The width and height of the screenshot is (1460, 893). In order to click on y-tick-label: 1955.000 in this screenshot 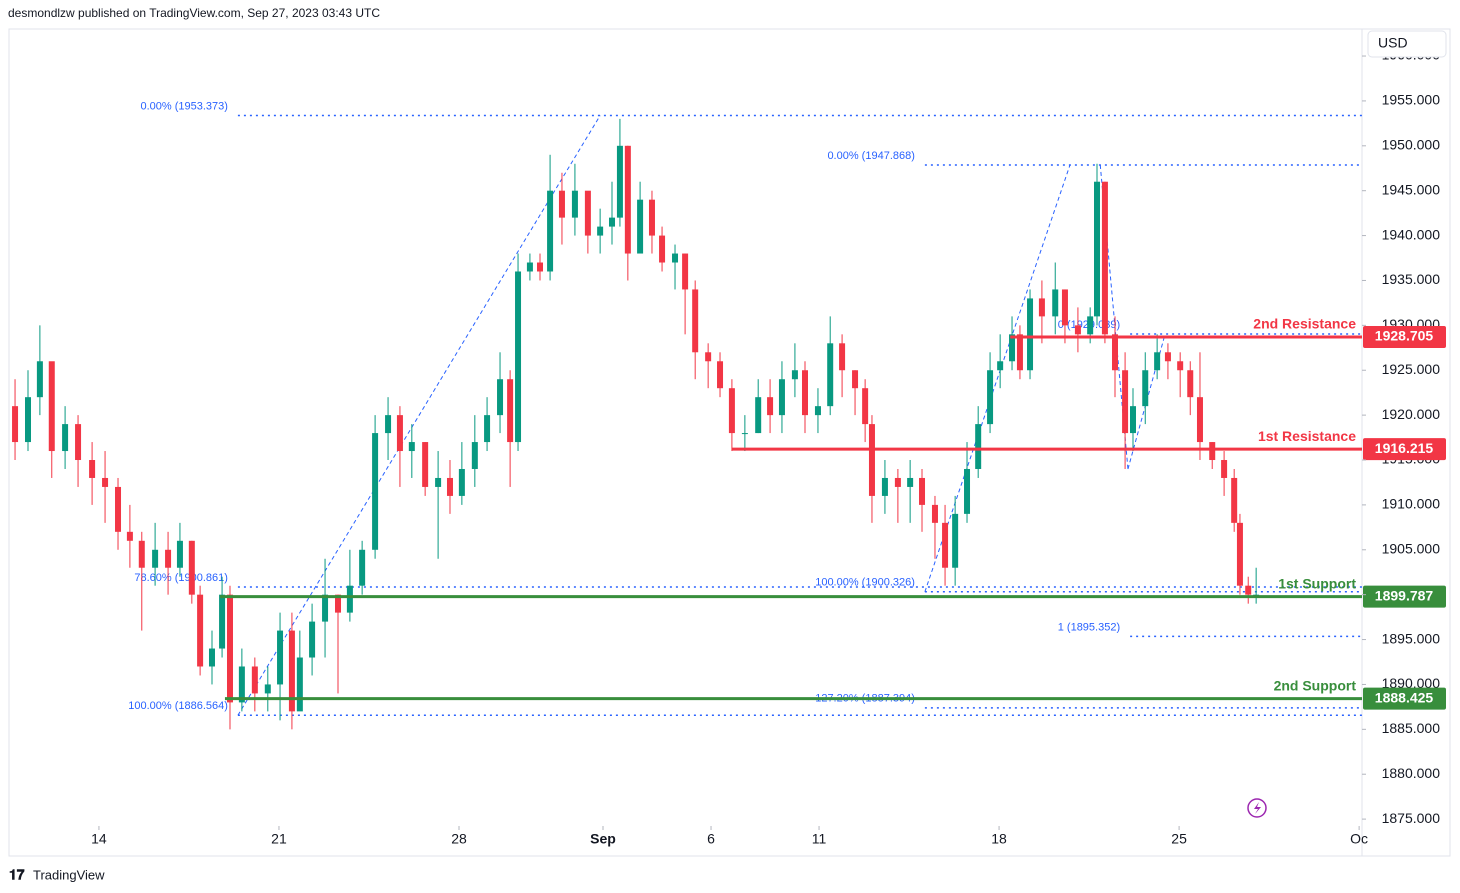, I will do `click(1411, 100)`.